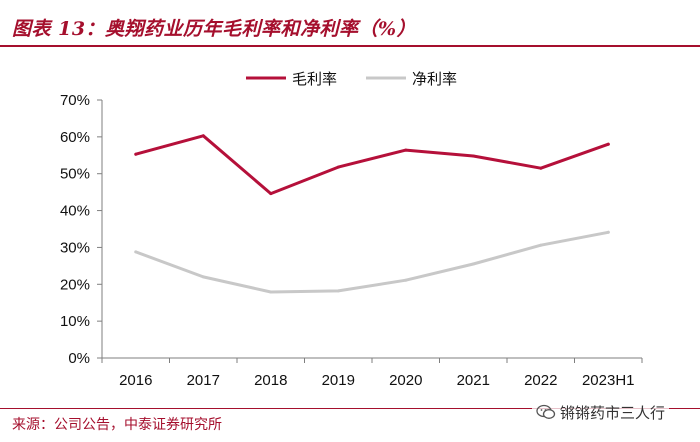 Image resolution: width=700 pixels, height=442 pixels. What do you see at coordinates (405, 380) in the screenshot?
I see `x-tick-label: 2020` at bounding box center [405, 380].